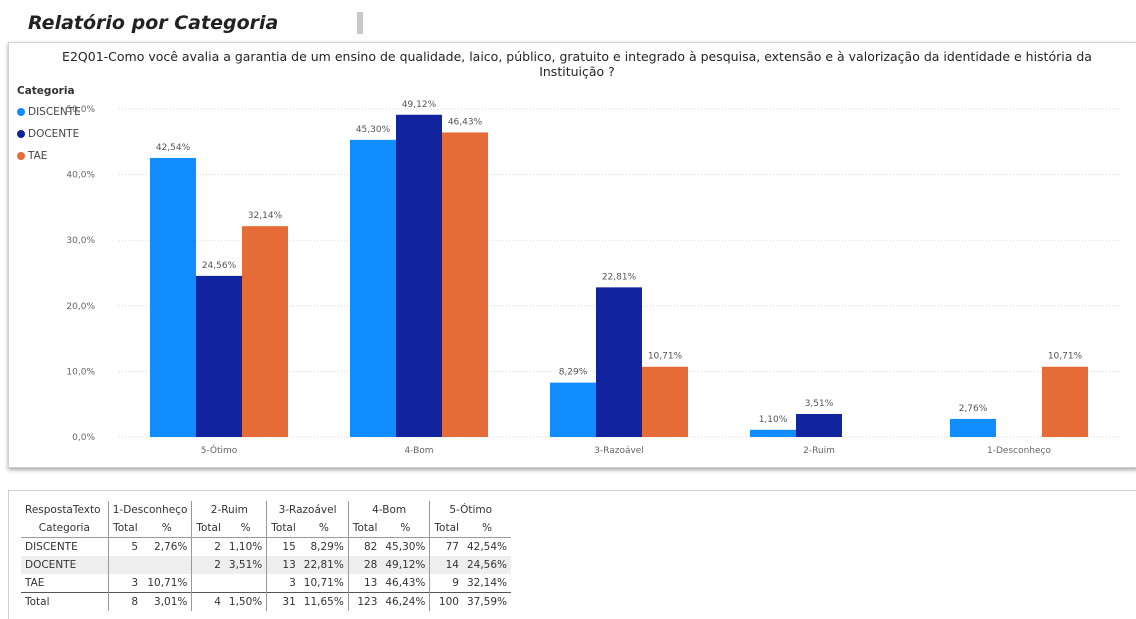 The height and width of the screenshot is (619, 1136). I want to click on legend-label: DOCENTE, so click(54, 134).